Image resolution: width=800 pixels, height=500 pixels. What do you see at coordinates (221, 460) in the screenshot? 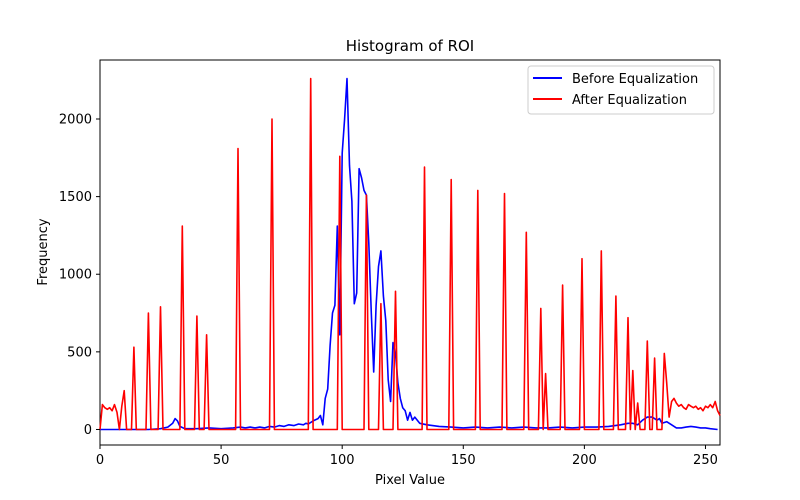
I see `x-tick-label: 50` at bounding box center [221, 460].